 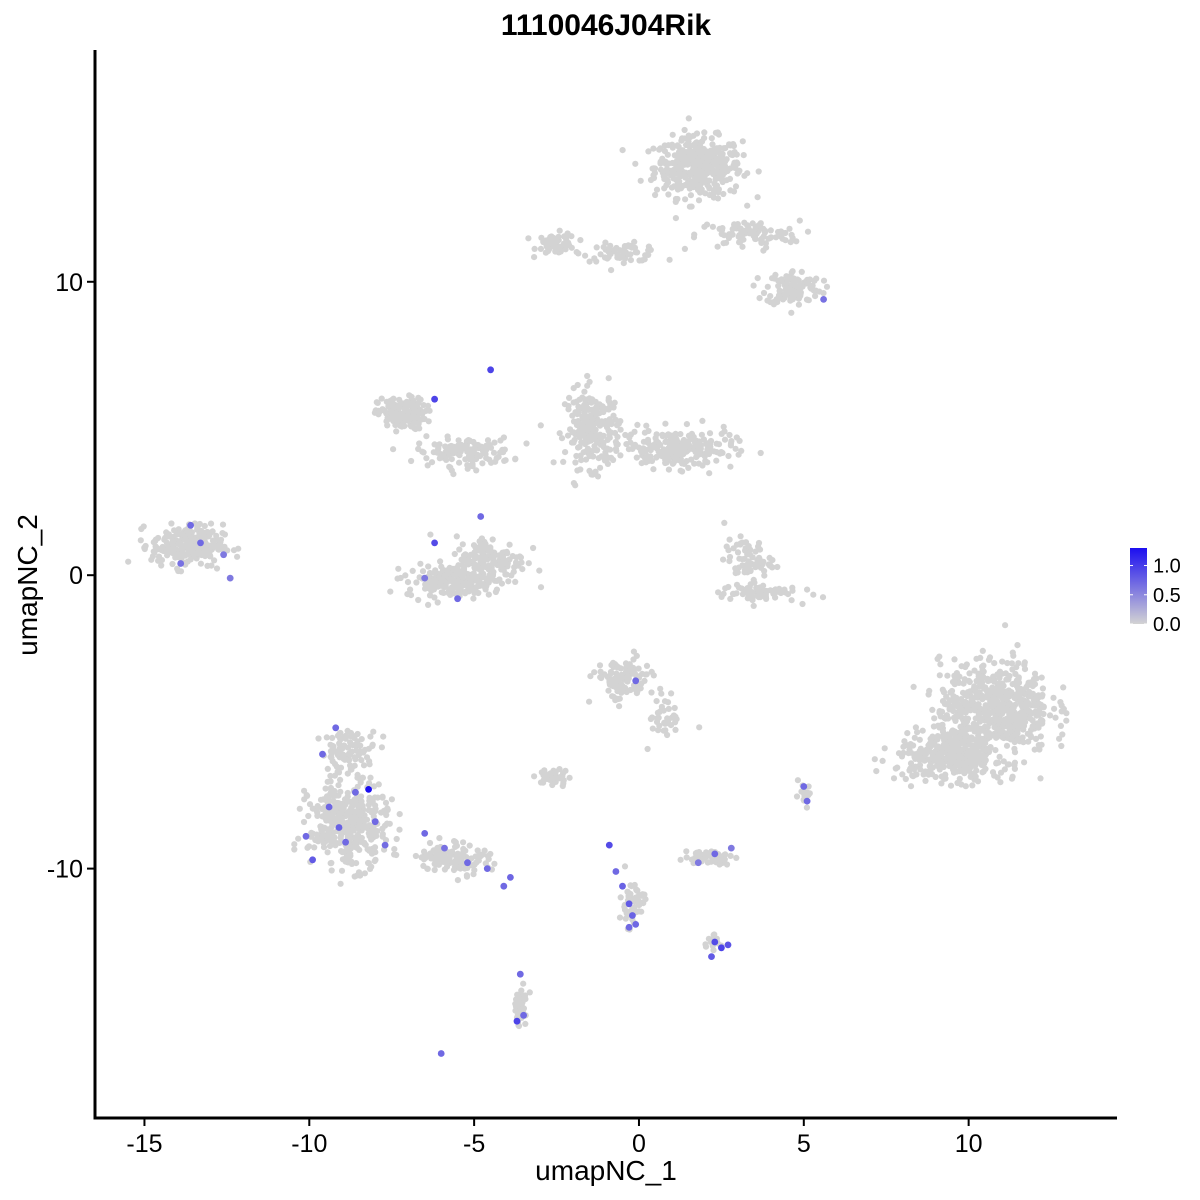 I want to click on y-tick-label: 0, so click(x=76, y=576).